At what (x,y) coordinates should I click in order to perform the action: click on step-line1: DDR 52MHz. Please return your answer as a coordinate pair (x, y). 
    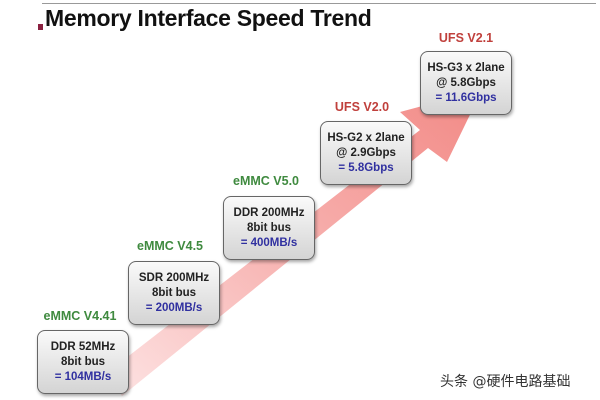
    Looking at the image, I should click on (83, 346).